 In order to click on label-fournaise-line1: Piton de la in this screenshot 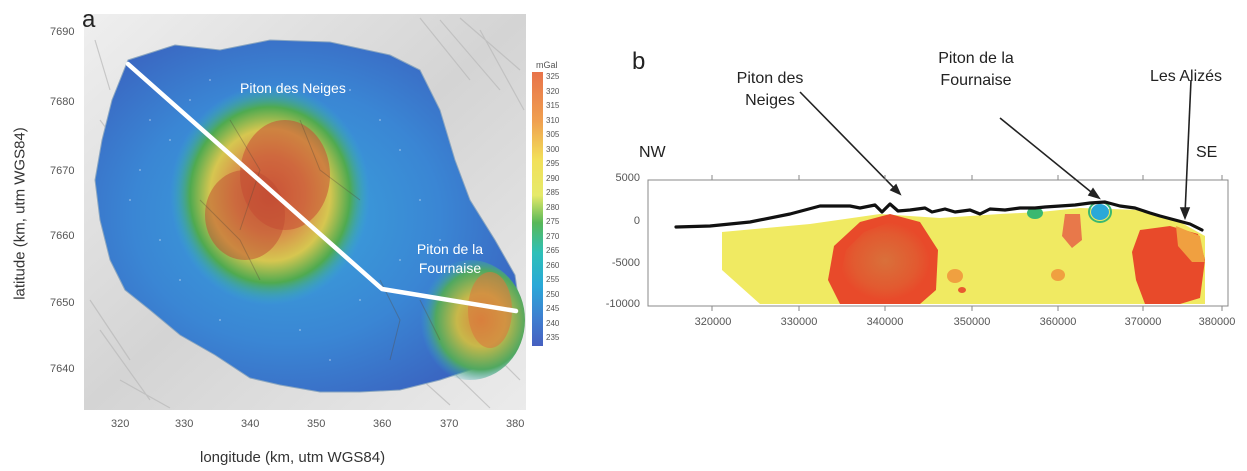, I will do `click(976, 58)`.